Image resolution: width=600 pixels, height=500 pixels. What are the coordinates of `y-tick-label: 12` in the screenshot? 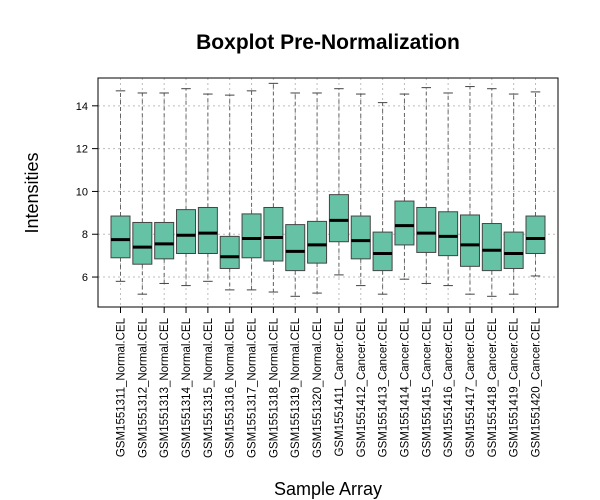 It's located at (82, 150).